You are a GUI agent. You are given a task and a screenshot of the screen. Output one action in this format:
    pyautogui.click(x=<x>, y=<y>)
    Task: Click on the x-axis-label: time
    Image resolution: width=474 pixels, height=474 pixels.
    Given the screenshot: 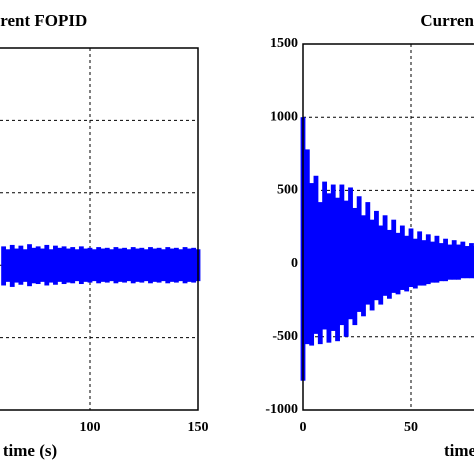 What is the action you would take?
    pyautogui.click(x=459, y=450)
    